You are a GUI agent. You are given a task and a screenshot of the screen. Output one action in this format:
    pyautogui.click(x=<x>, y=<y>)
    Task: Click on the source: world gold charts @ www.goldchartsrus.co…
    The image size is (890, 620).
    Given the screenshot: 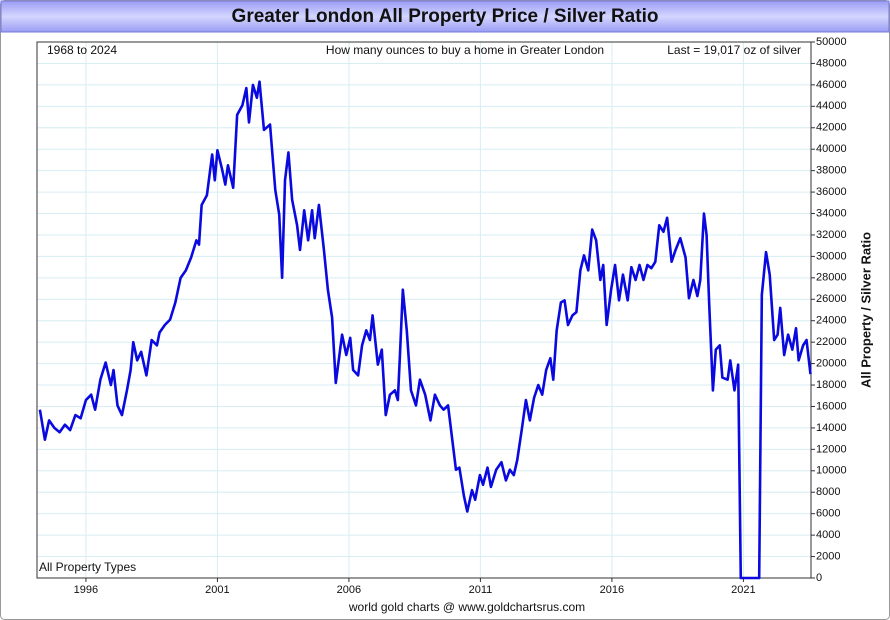 What is the action you would take?
    pyautogui.click(x=466, y=607)
    